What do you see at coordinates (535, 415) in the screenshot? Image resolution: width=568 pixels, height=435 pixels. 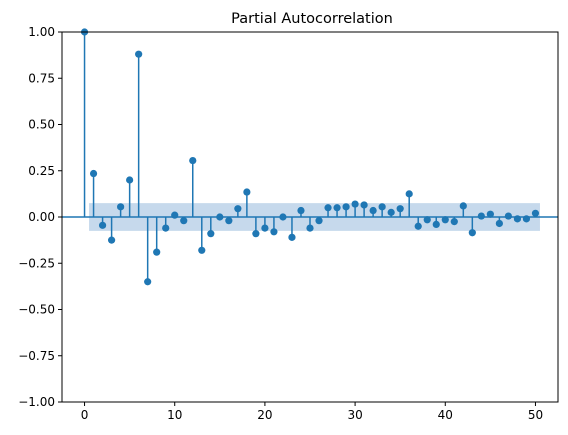 I see `x-tick-label-50: 50` at bounding box center [535, 415].